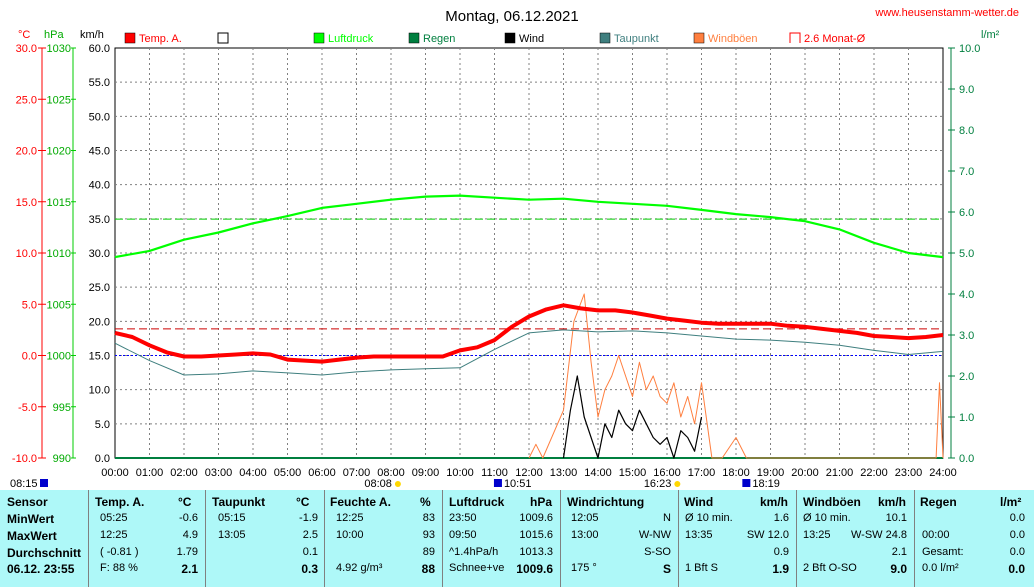 This screenshot has width=1034, height=587. I want to click on table-cell: 1.9, so click(780, 569).